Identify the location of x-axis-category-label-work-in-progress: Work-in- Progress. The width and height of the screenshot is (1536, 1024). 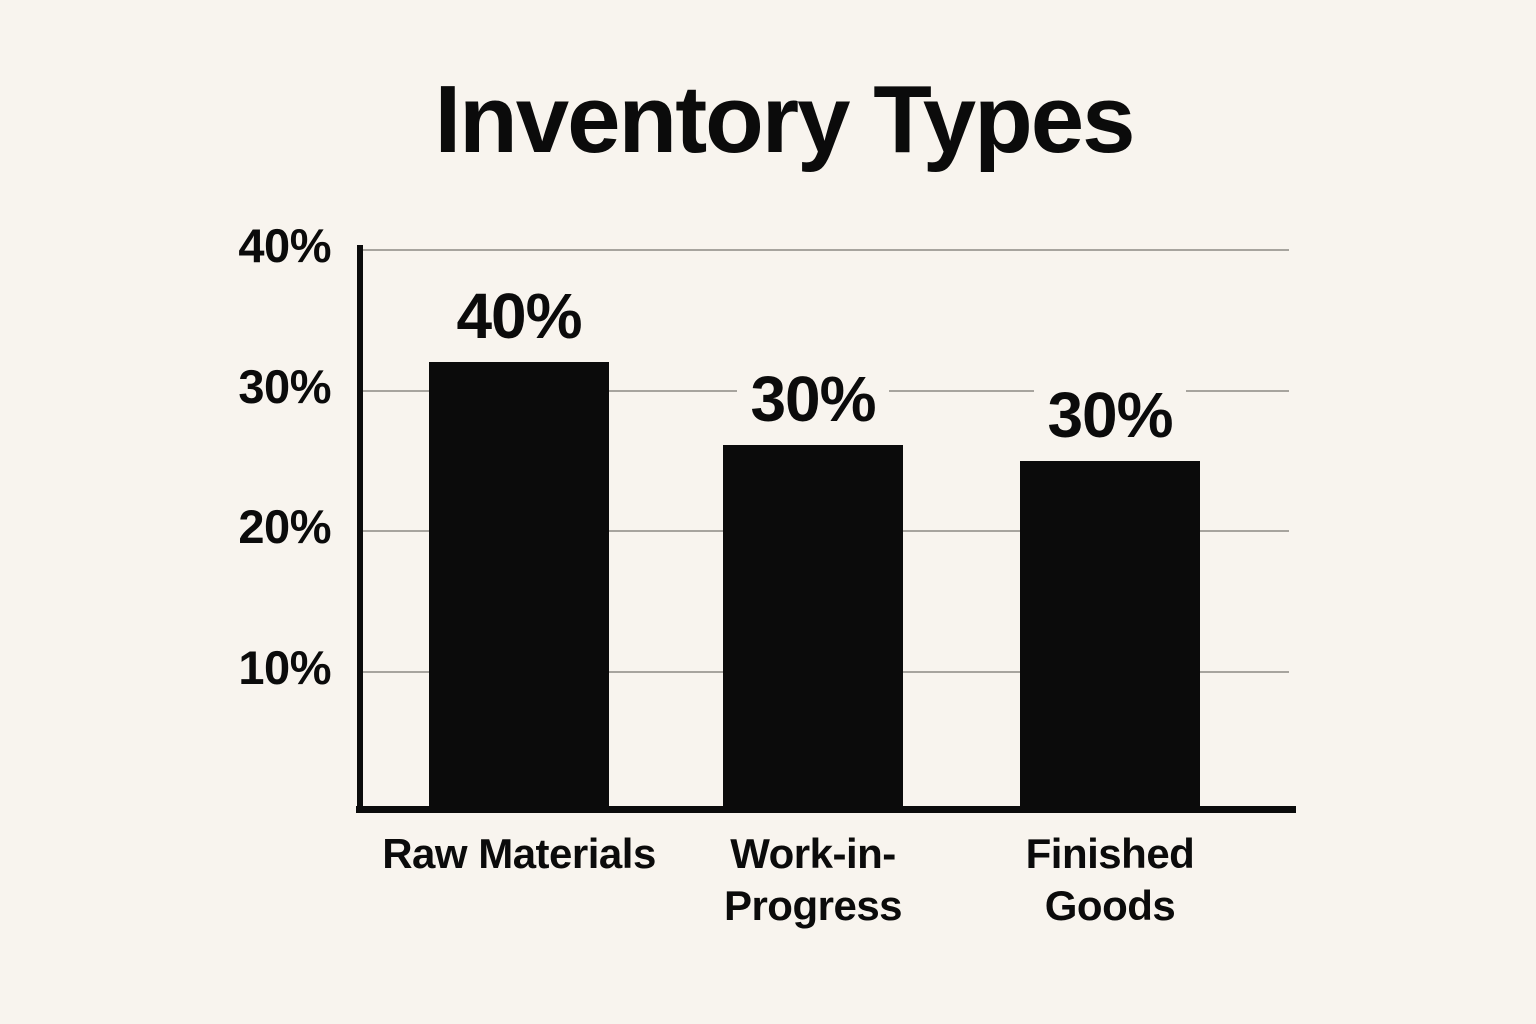
(813, 880).